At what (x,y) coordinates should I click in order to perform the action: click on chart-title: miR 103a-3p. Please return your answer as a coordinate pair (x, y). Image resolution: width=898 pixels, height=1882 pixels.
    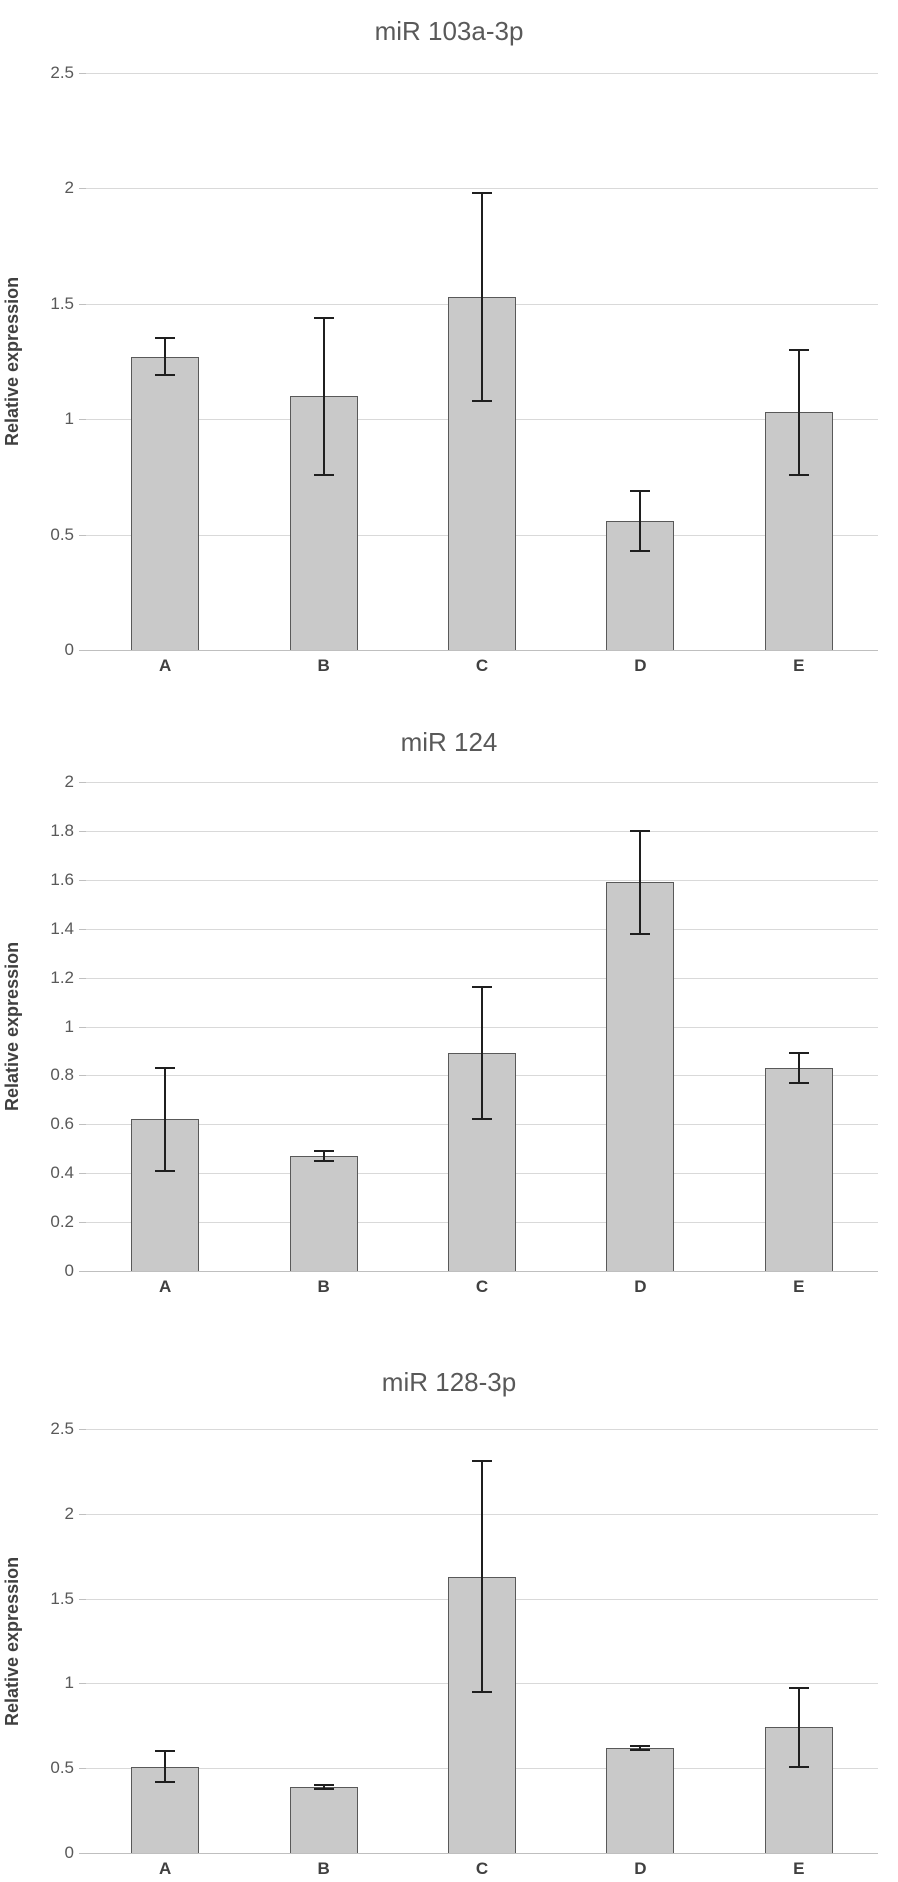
    Looking at the image, I should click on (449, 31).